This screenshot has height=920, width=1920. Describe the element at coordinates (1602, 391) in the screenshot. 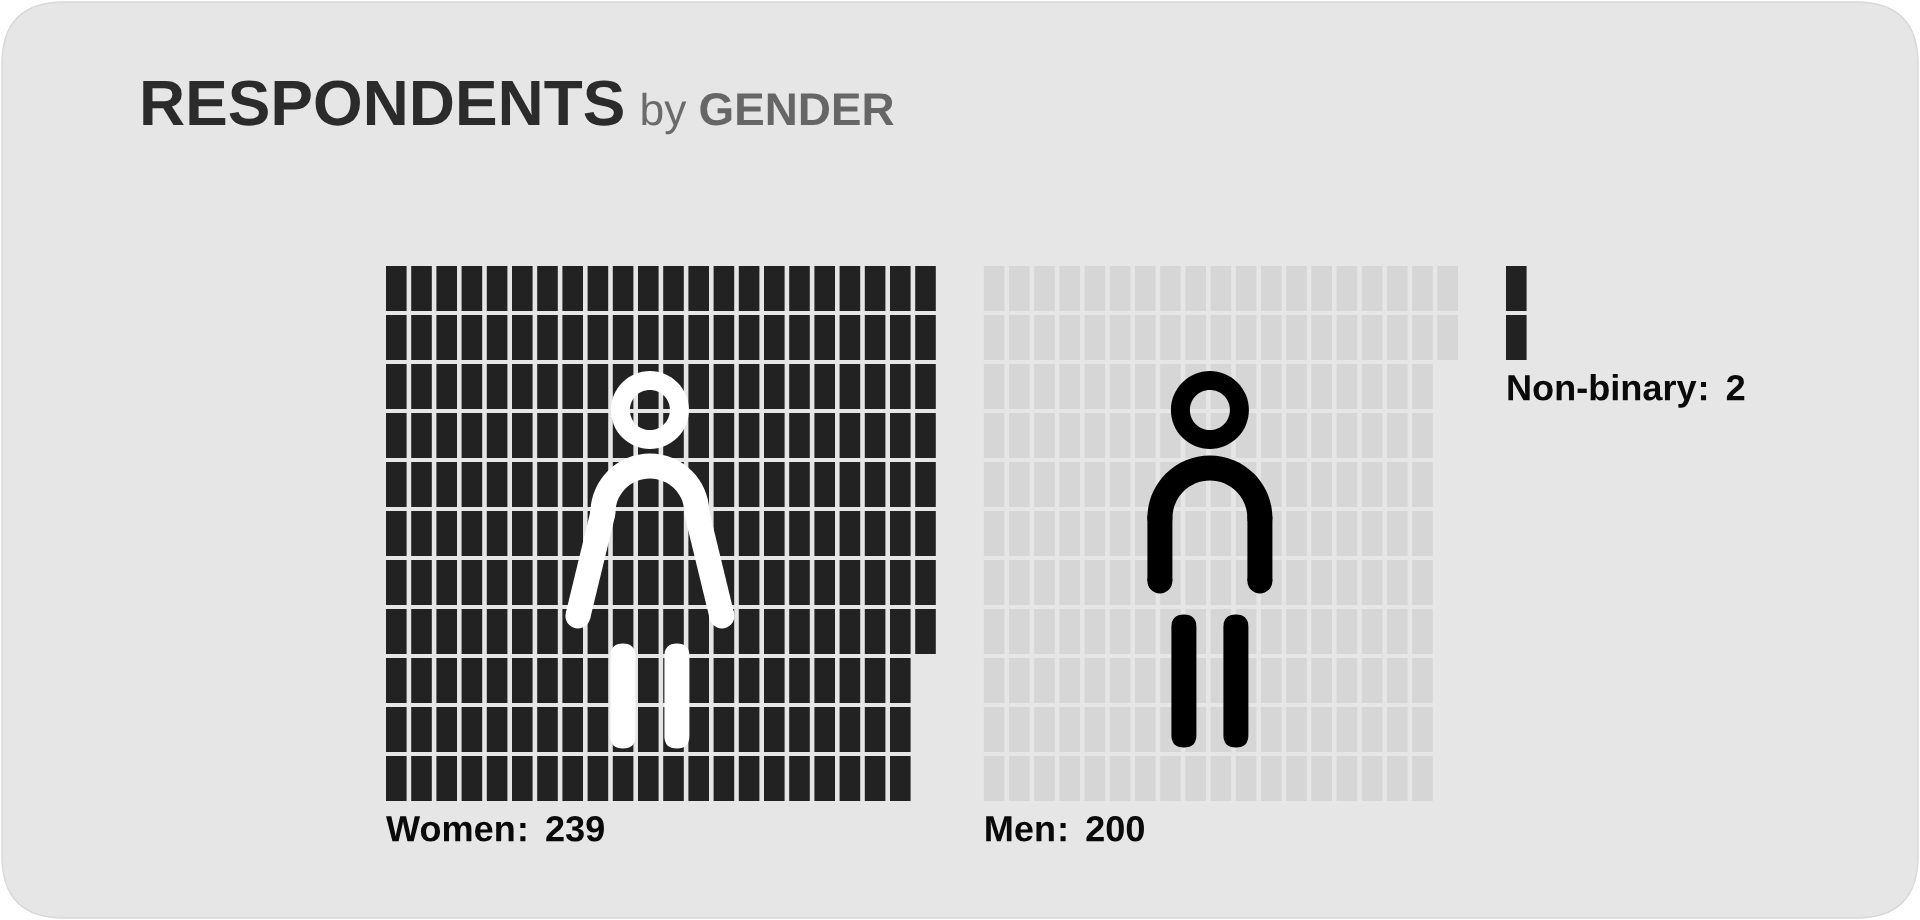

I see `category-label: Non-binary` at that location.